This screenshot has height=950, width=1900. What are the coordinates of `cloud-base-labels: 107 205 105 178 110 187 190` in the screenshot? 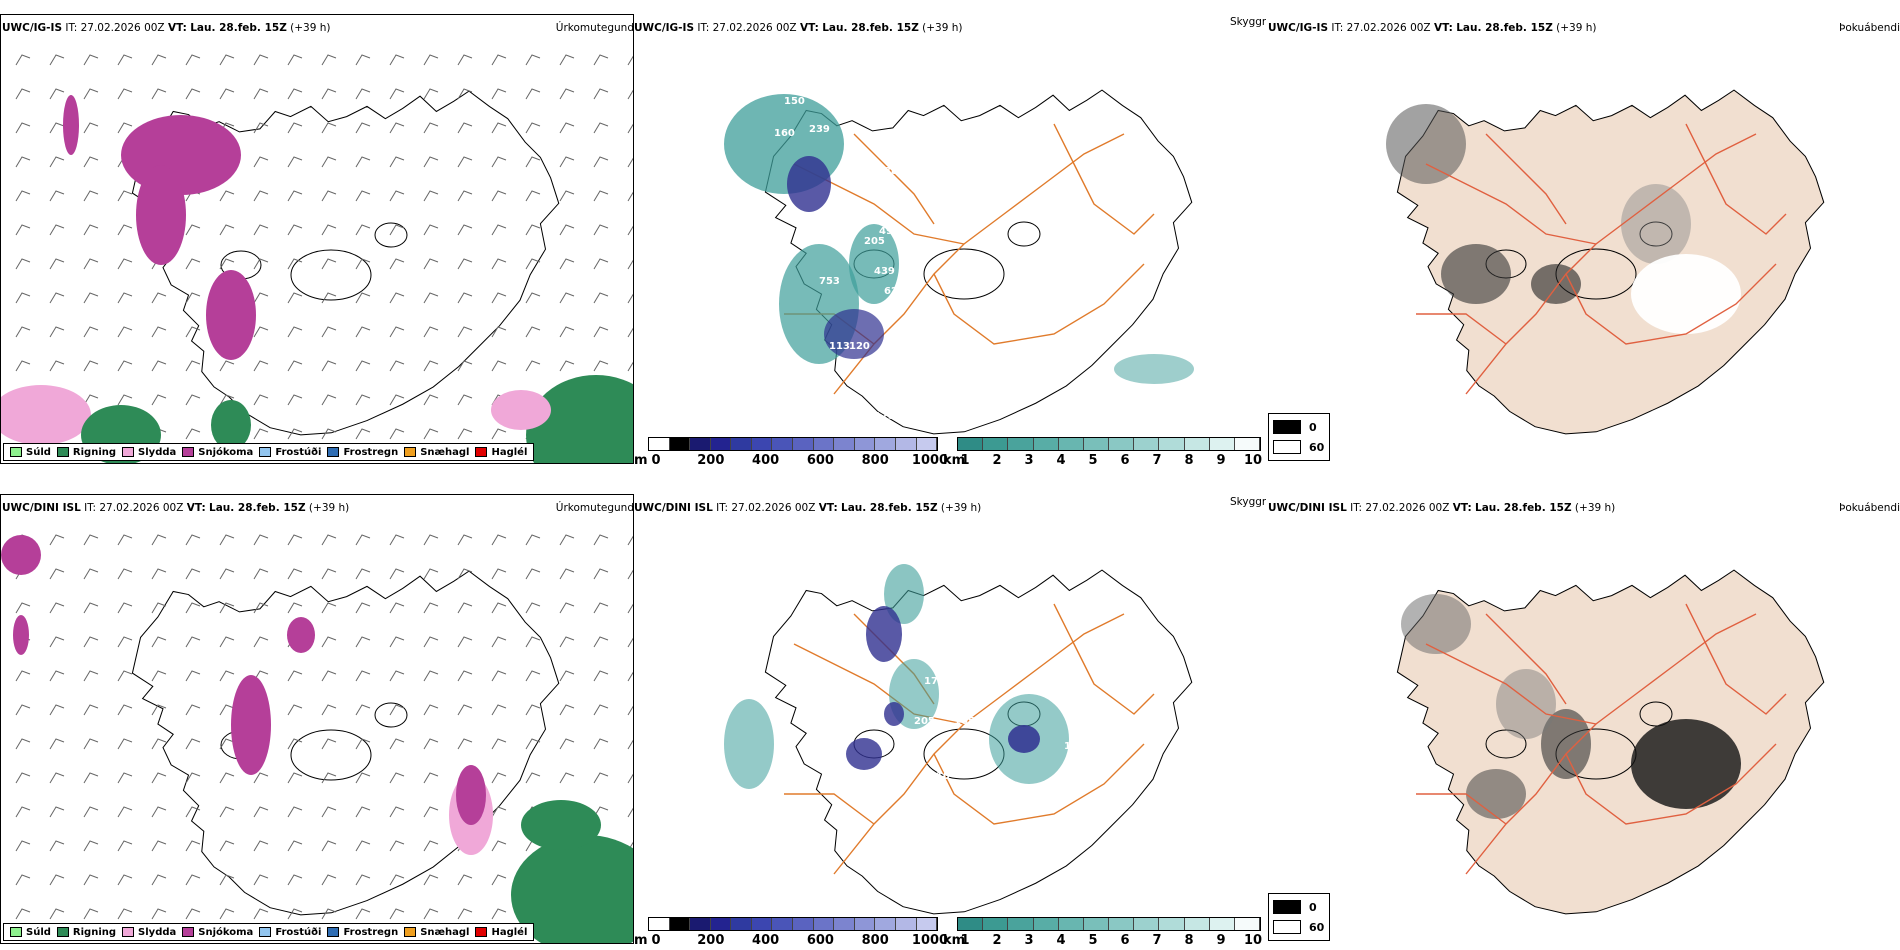 It's located at (1004, 694).